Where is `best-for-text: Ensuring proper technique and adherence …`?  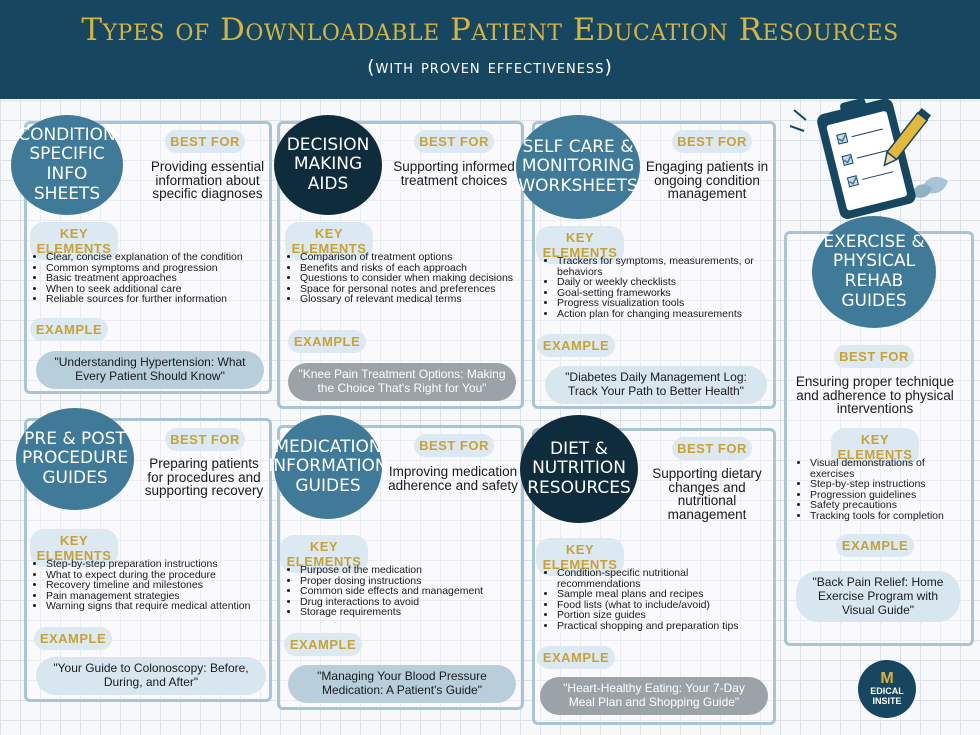 best-for-text: Ensuring proper technique and adherence … is located at coordinates (875, 395).